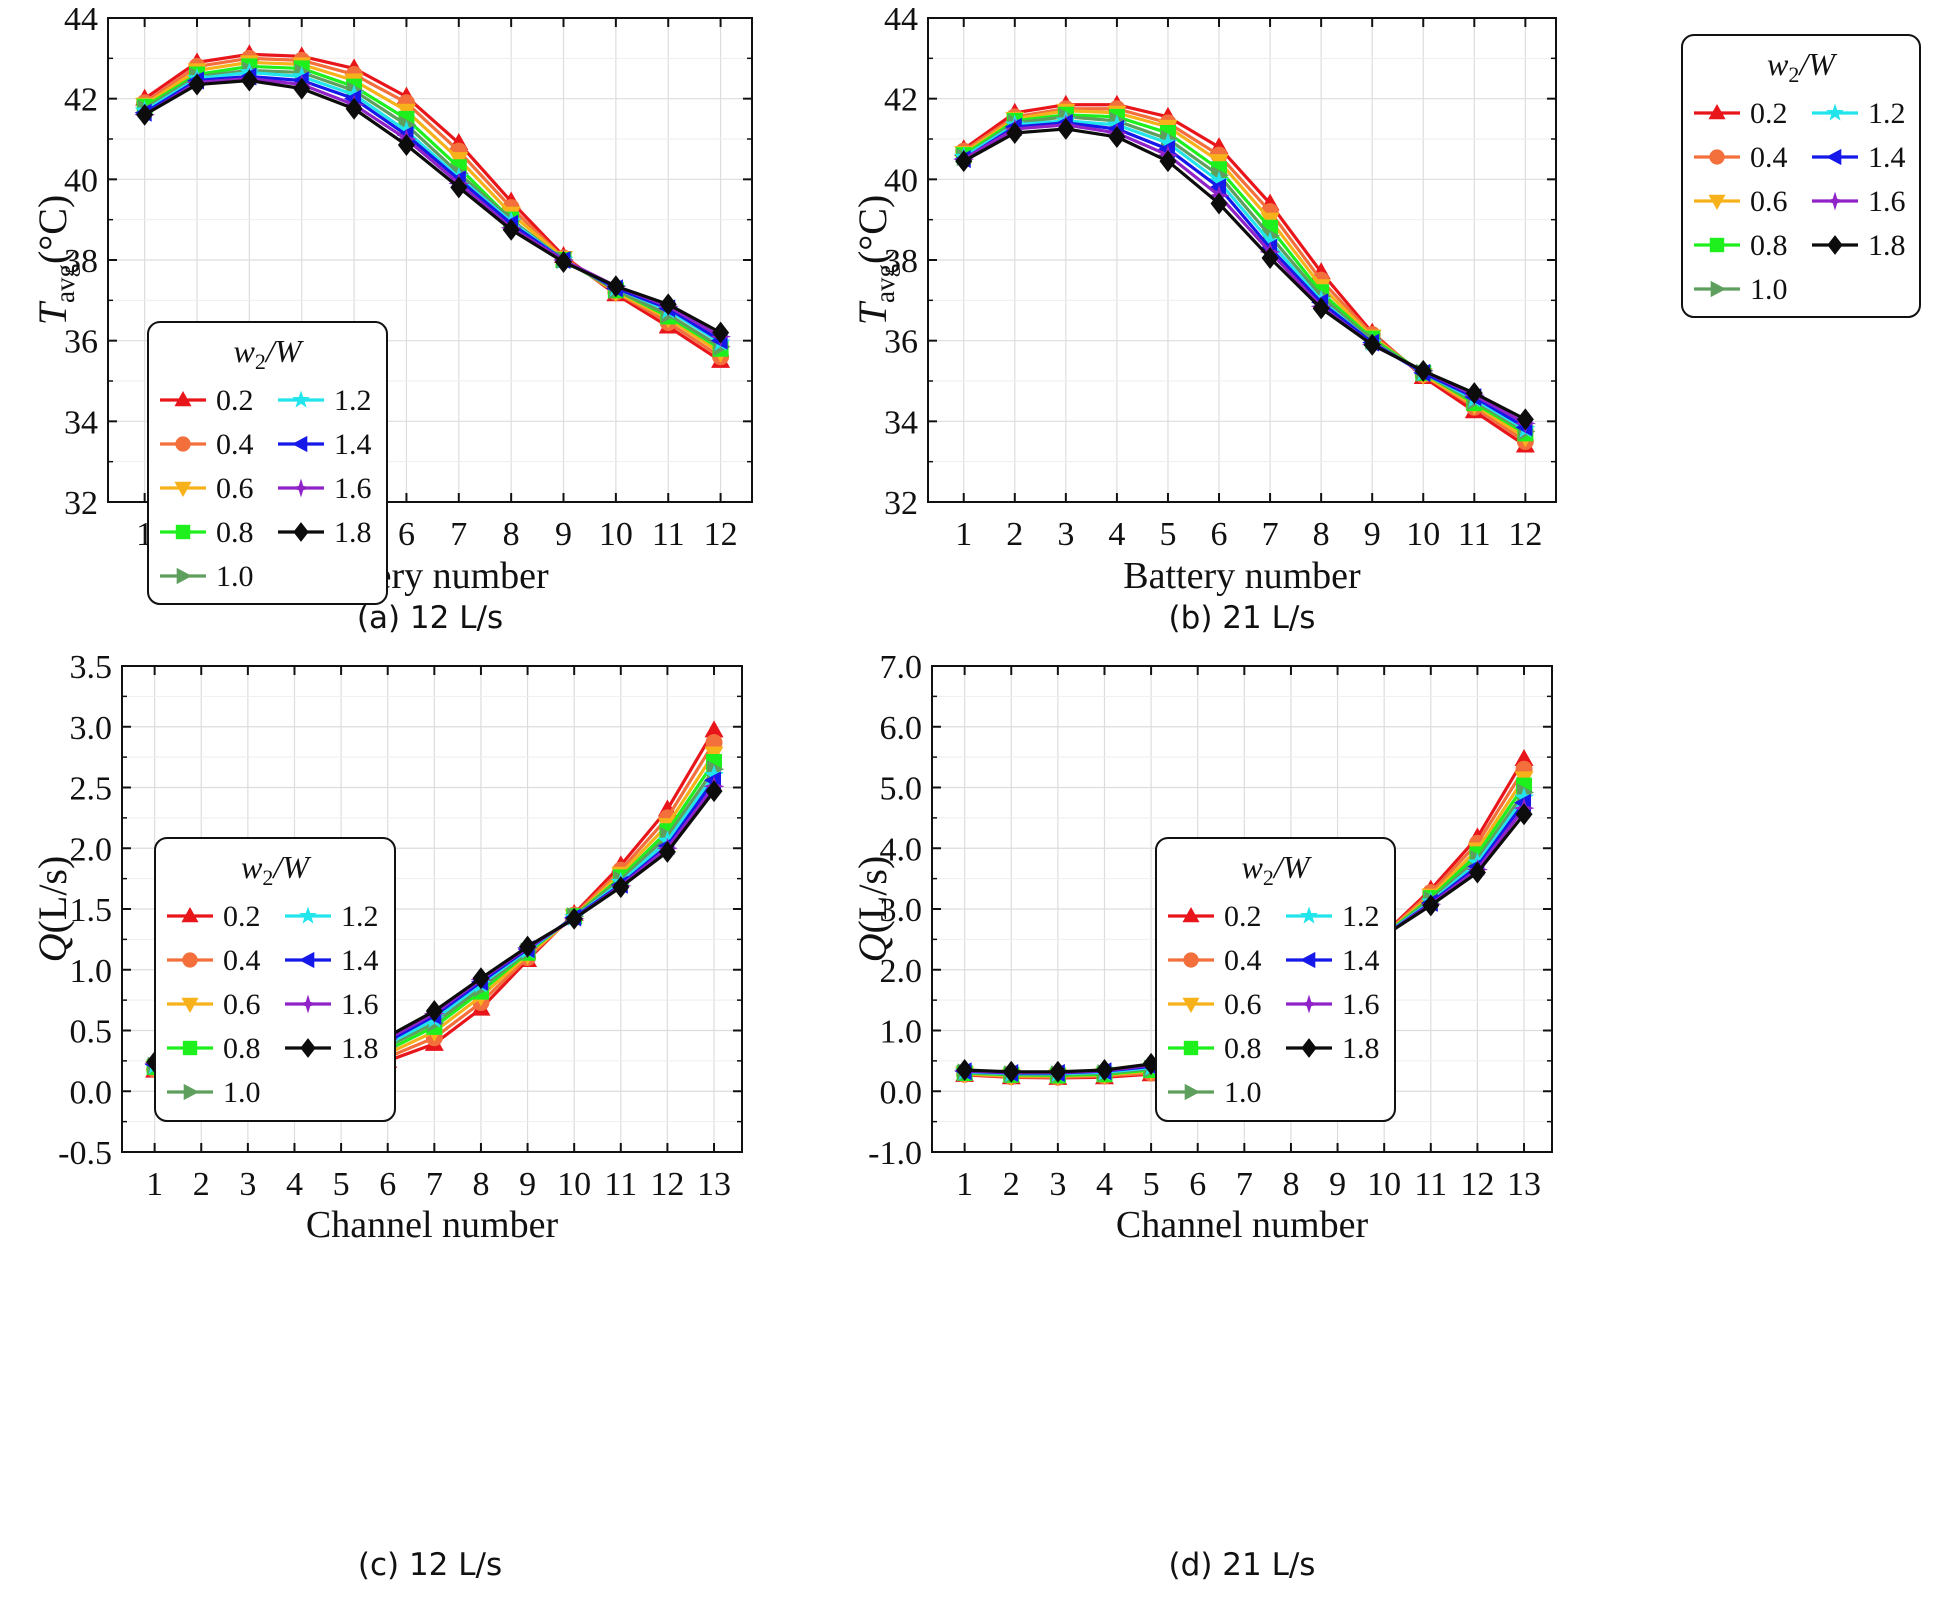 This screenshot has height=1598, width=1941. What do you see at coordinates (527, 1184) in the screenshot?
I see `x-tick-label: 9` at bounding box center [527, 1184].